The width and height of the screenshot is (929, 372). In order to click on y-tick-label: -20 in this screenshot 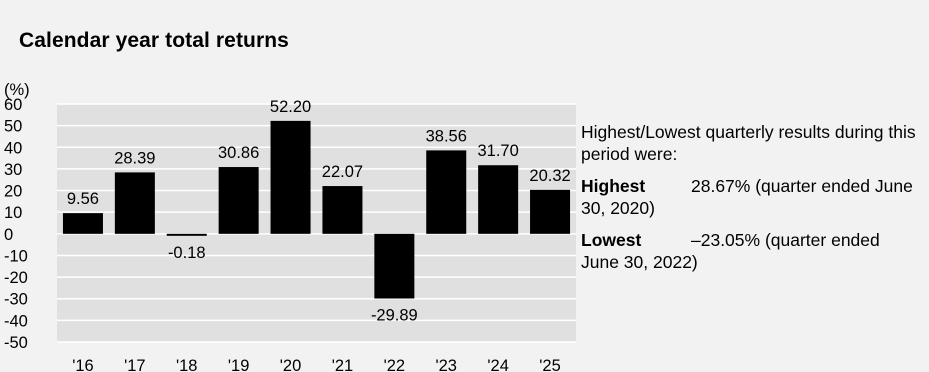, I will do `click(16, 278)`.